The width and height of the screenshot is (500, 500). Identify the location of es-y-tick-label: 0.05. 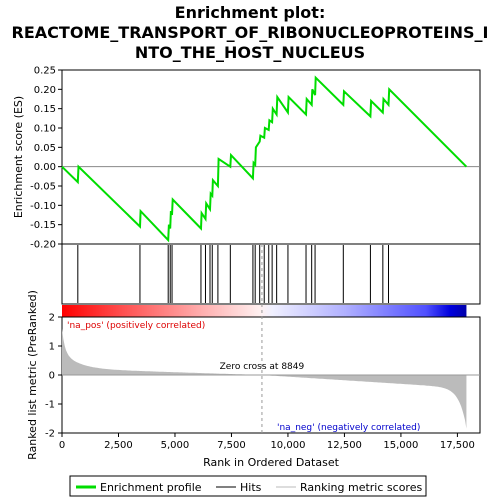
(45, 148).